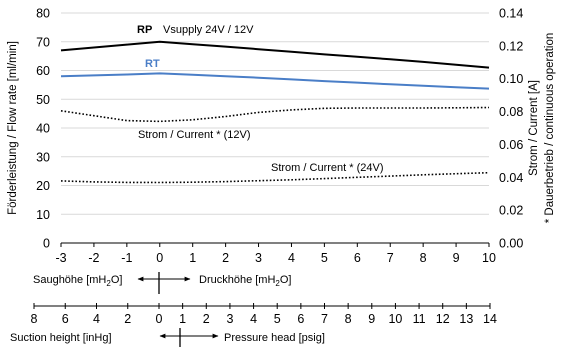  What do you see at coordinates (93, 258) in the screenshot?
I see `x-tick-label: -2` at bounding box center [93, 258].